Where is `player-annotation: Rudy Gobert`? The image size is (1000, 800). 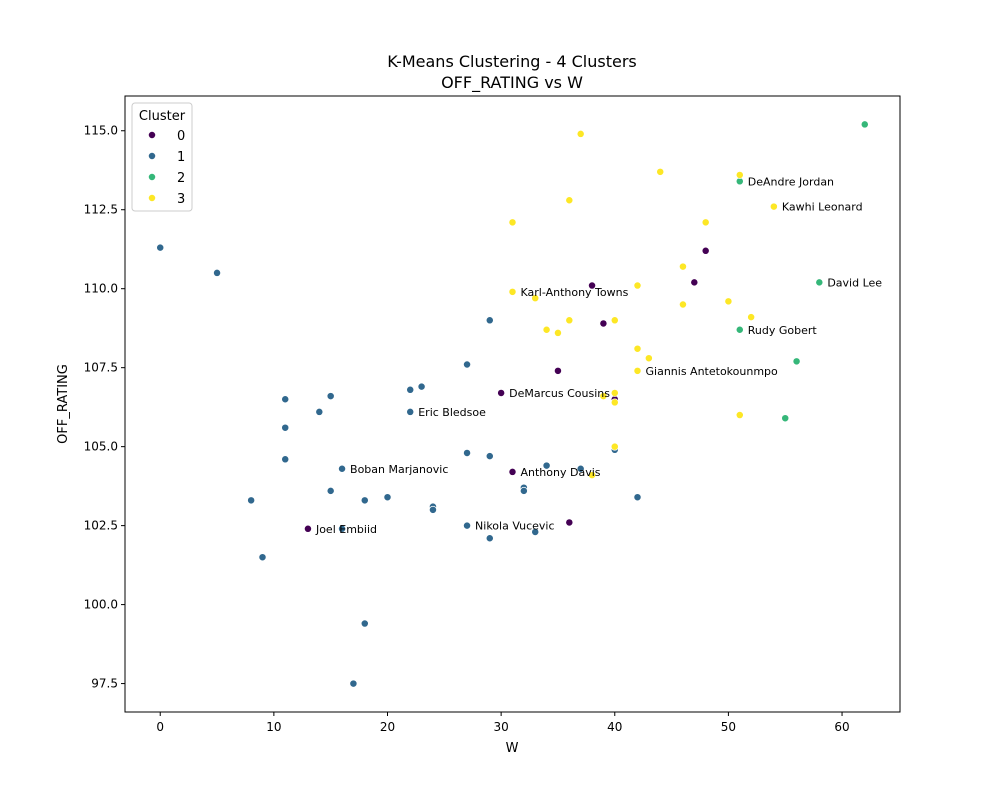
player-annotation: Rudy Gobert is located at coordinates (783, 330).